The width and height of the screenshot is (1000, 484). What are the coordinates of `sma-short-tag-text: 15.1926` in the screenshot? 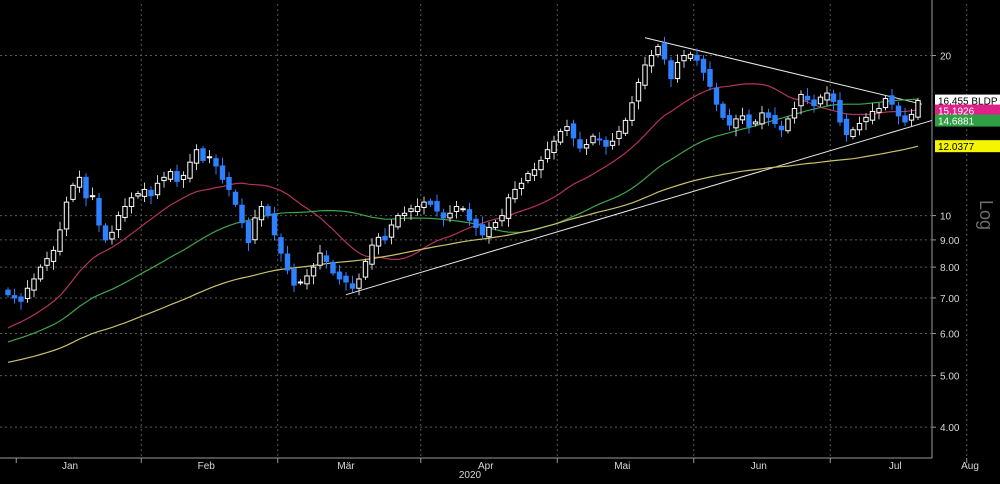 It's located at (956, 112).